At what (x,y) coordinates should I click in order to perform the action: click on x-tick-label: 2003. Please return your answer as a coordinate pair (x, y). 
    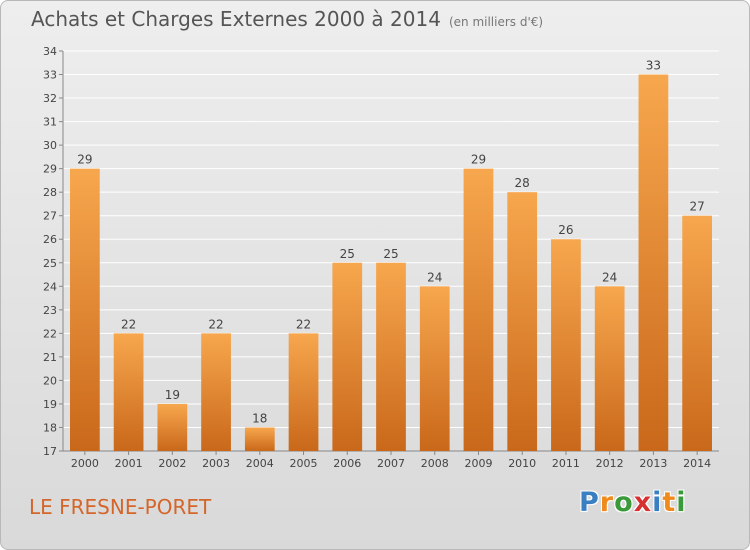
    Looking at the image, I should click on (216, 463).